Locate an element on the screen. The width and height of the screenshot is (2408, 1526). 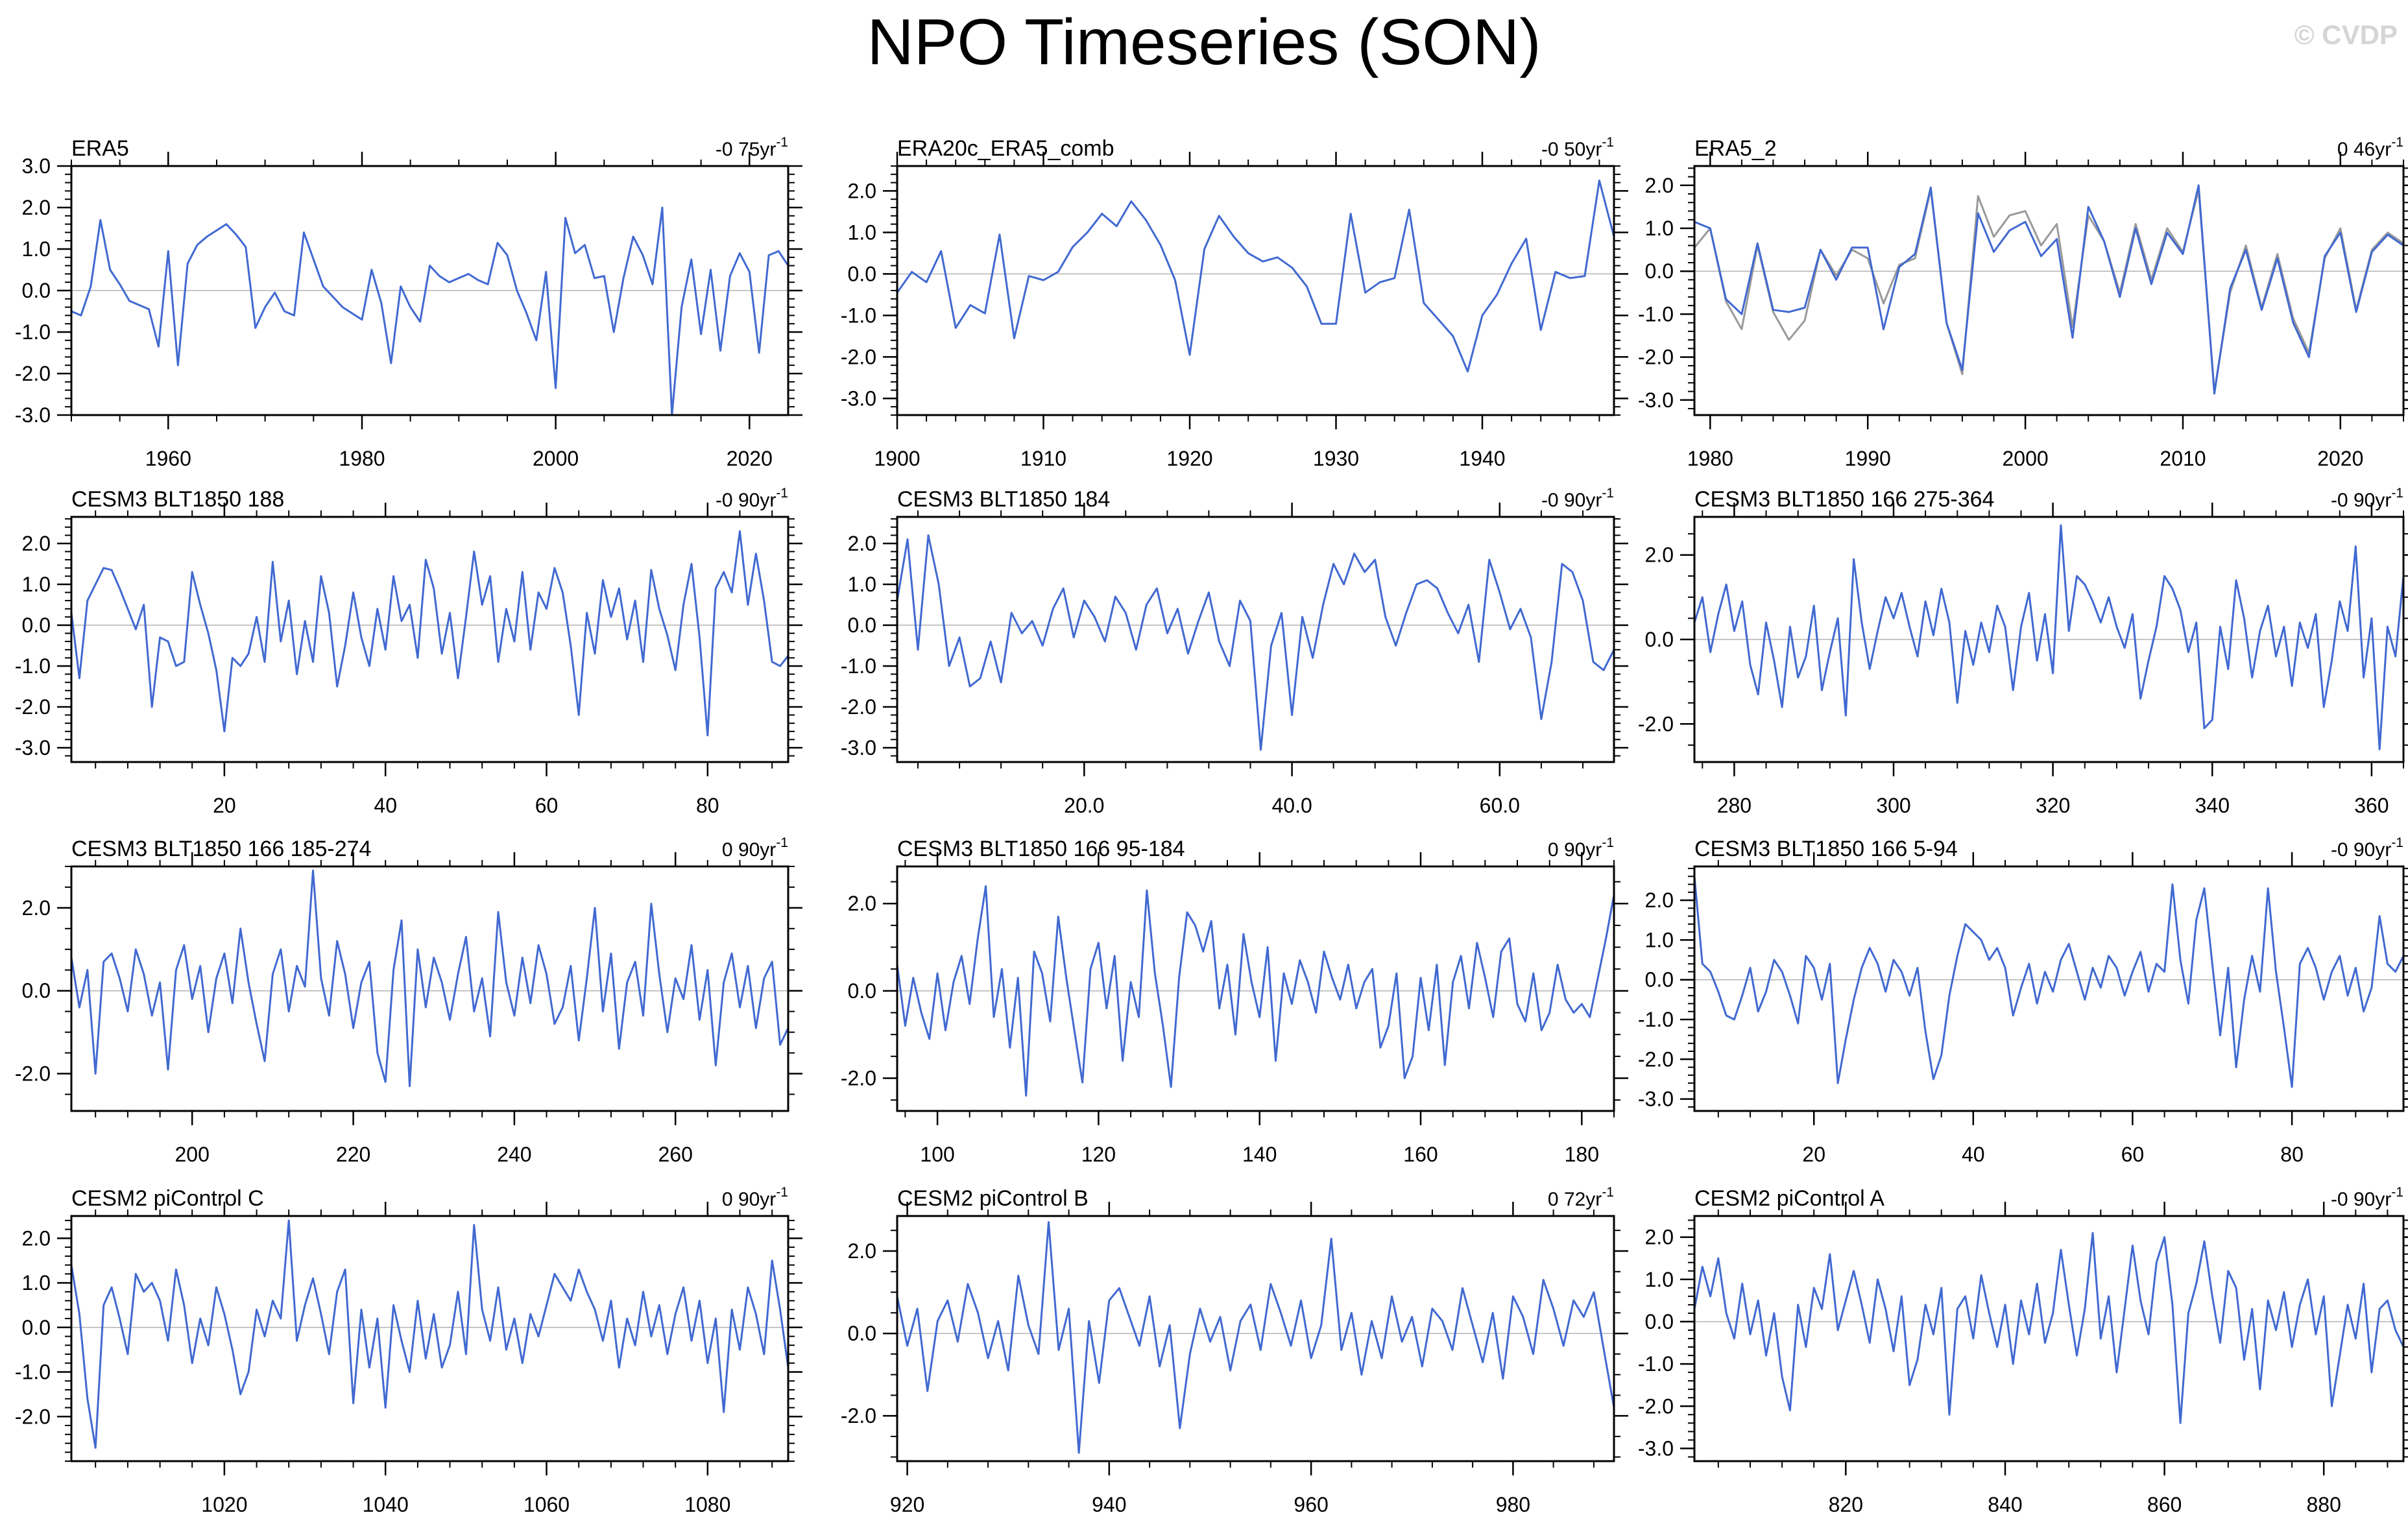
axis-tick-labels: 2.0 1.0 0.0 -1.0 -2.0 -3.0 20 40 60 80 is located at coordinates (1971, 1027).